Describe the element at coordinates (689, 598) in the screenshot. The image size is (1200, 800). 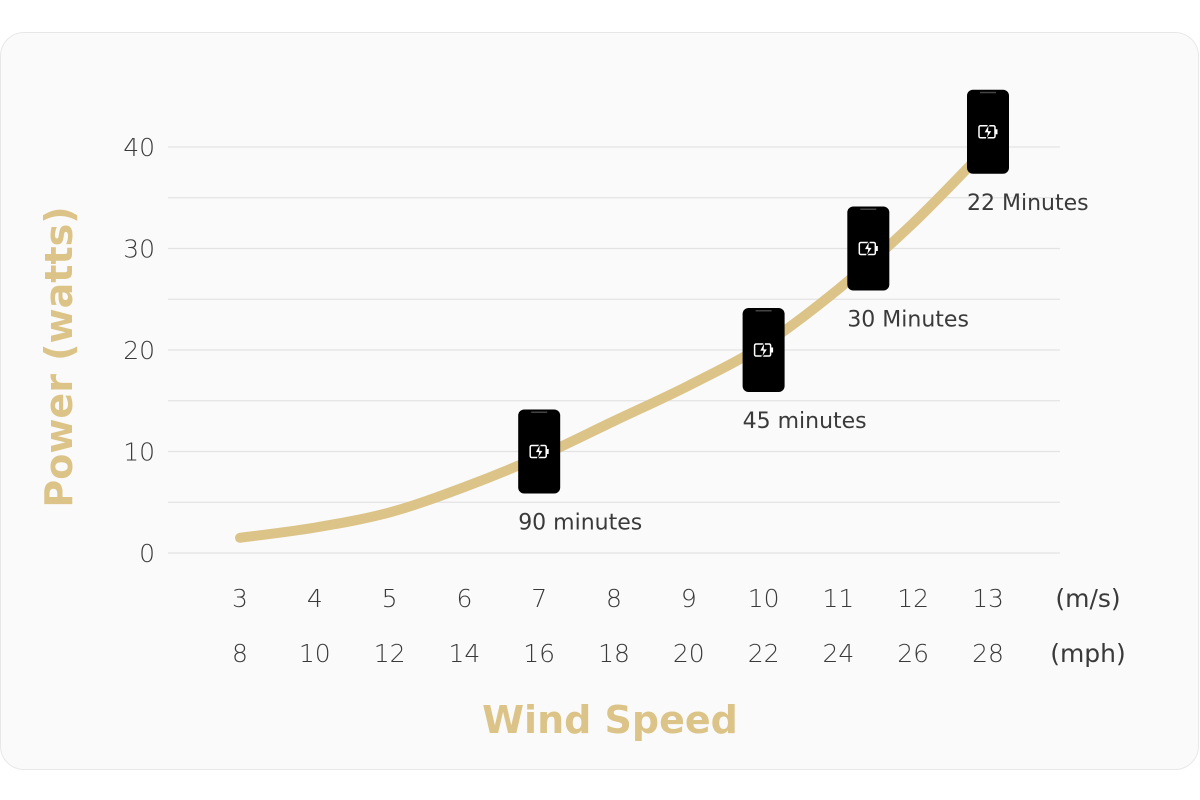
I see `x-tick-label-ms: 9` at that location.